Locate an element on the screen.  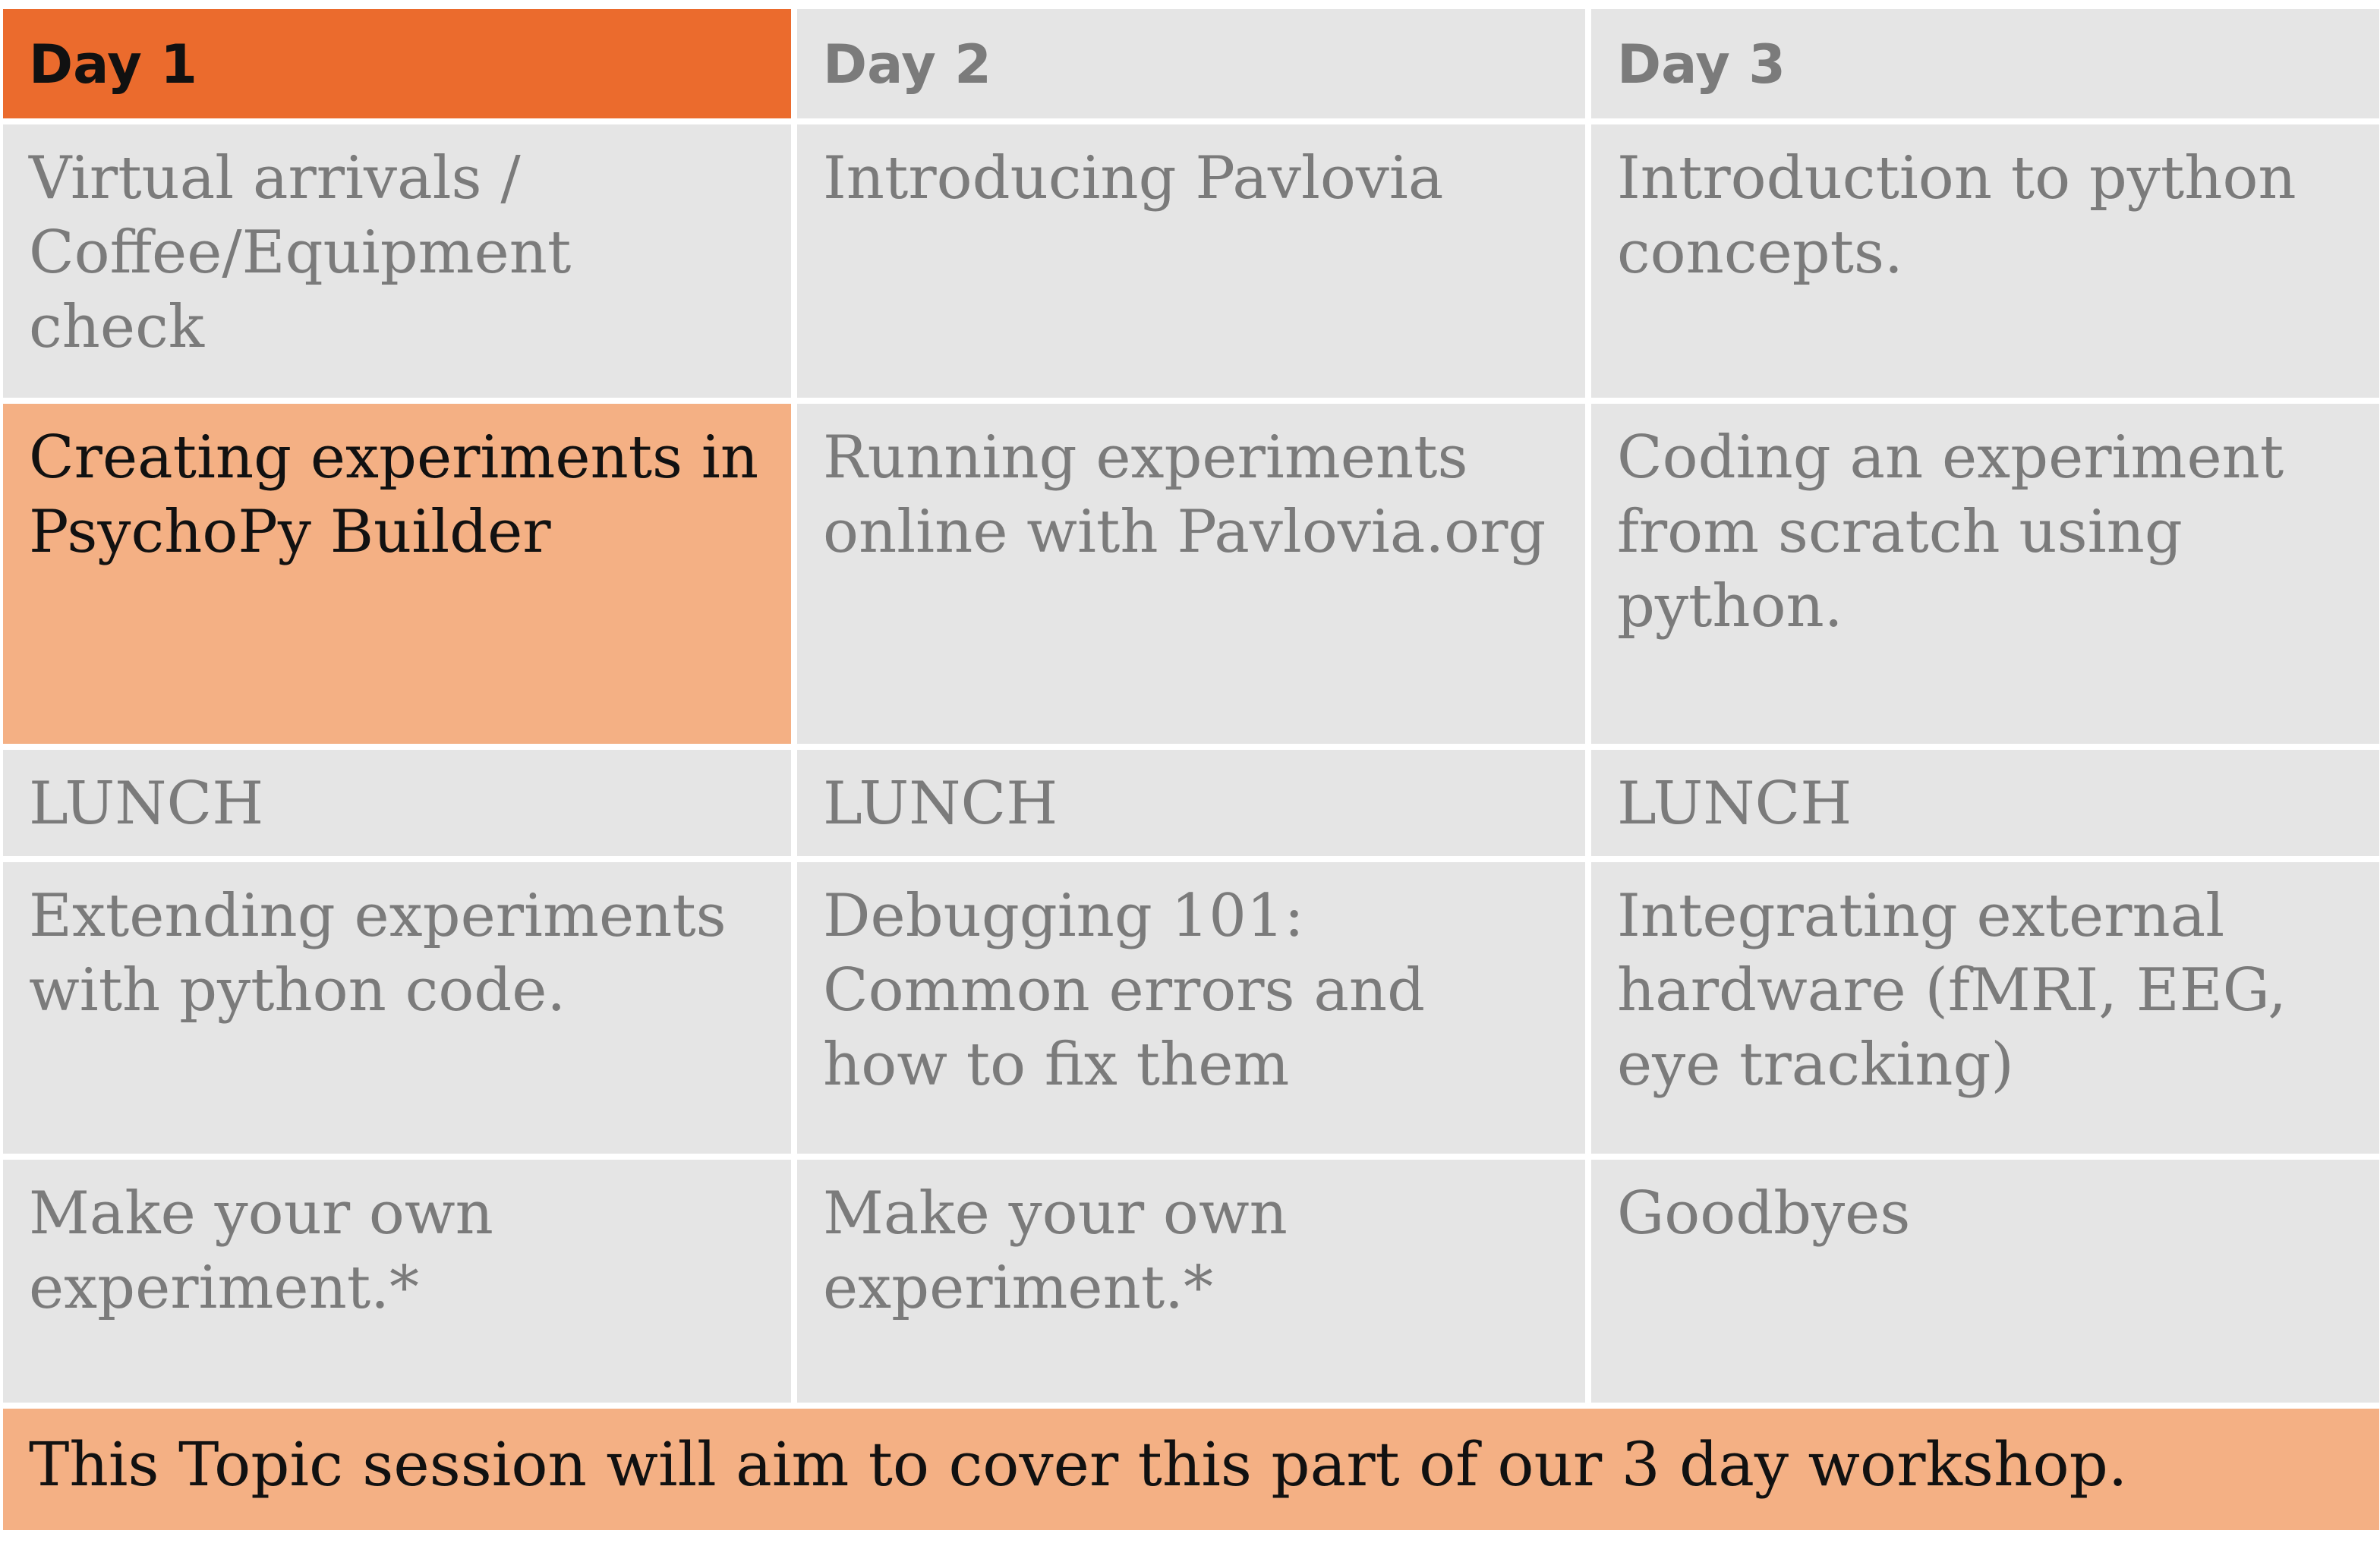
day-2-lunch: LUNCH is located at coordinates (1191, 803).